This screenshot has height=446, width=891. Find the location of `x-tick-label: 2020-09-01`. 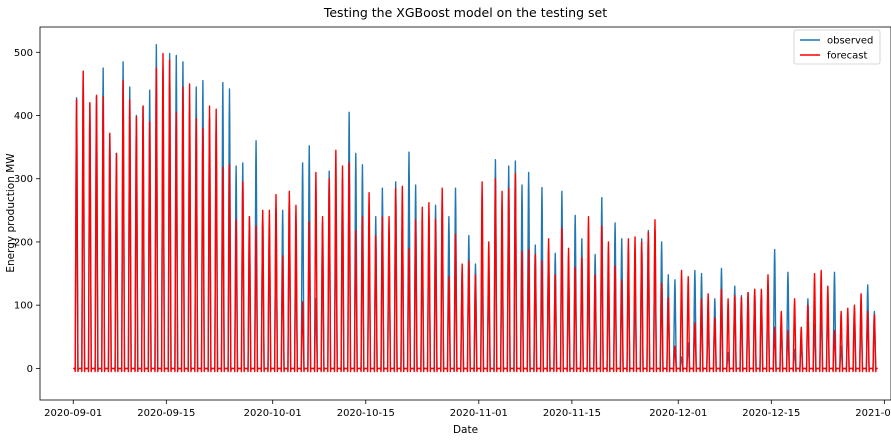

x-tick-label: 2020-09-01 is located at coordinates (73, 413).